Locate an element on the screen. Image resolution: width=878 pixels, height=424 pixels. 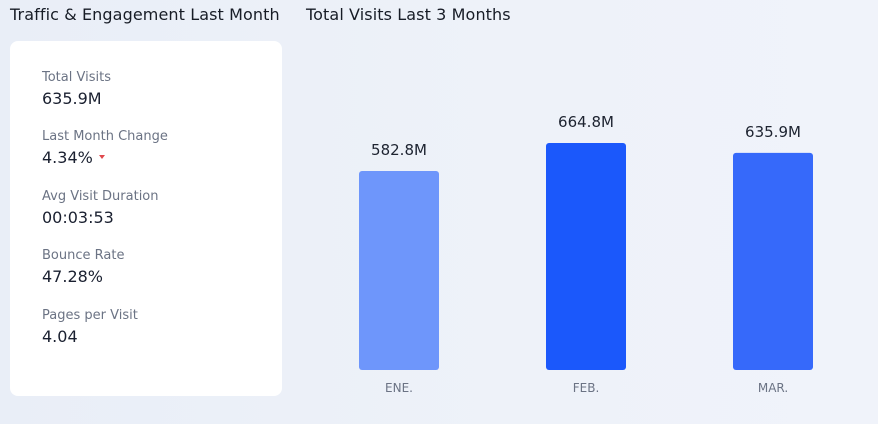
stat-label: Avg Visit Duration is located at coordinates (100, 196).